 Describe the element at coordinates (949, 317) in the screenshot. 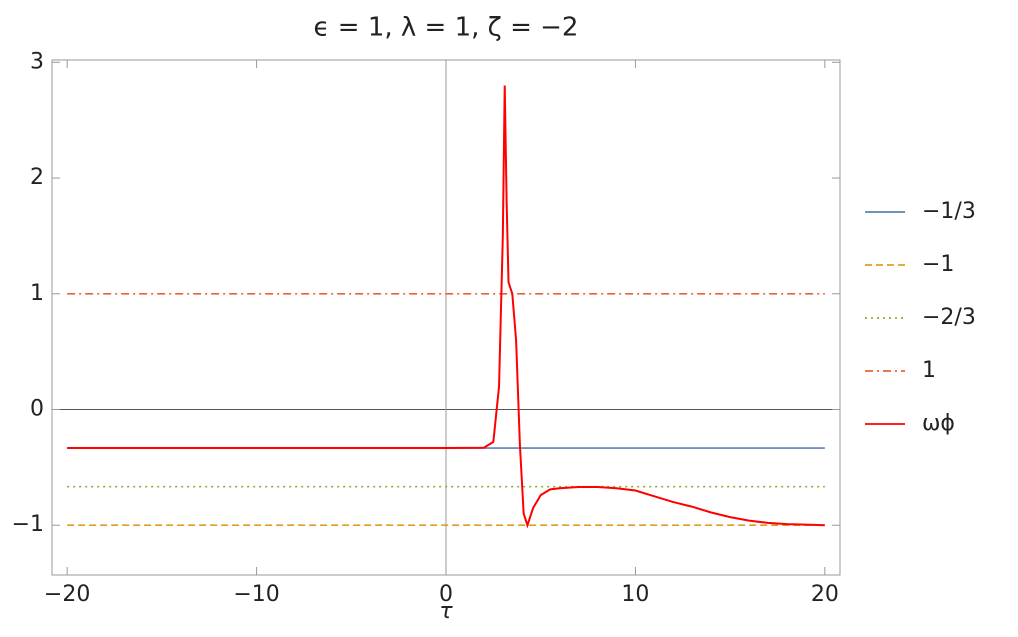

I see `legend-label: −2/3` at that location.